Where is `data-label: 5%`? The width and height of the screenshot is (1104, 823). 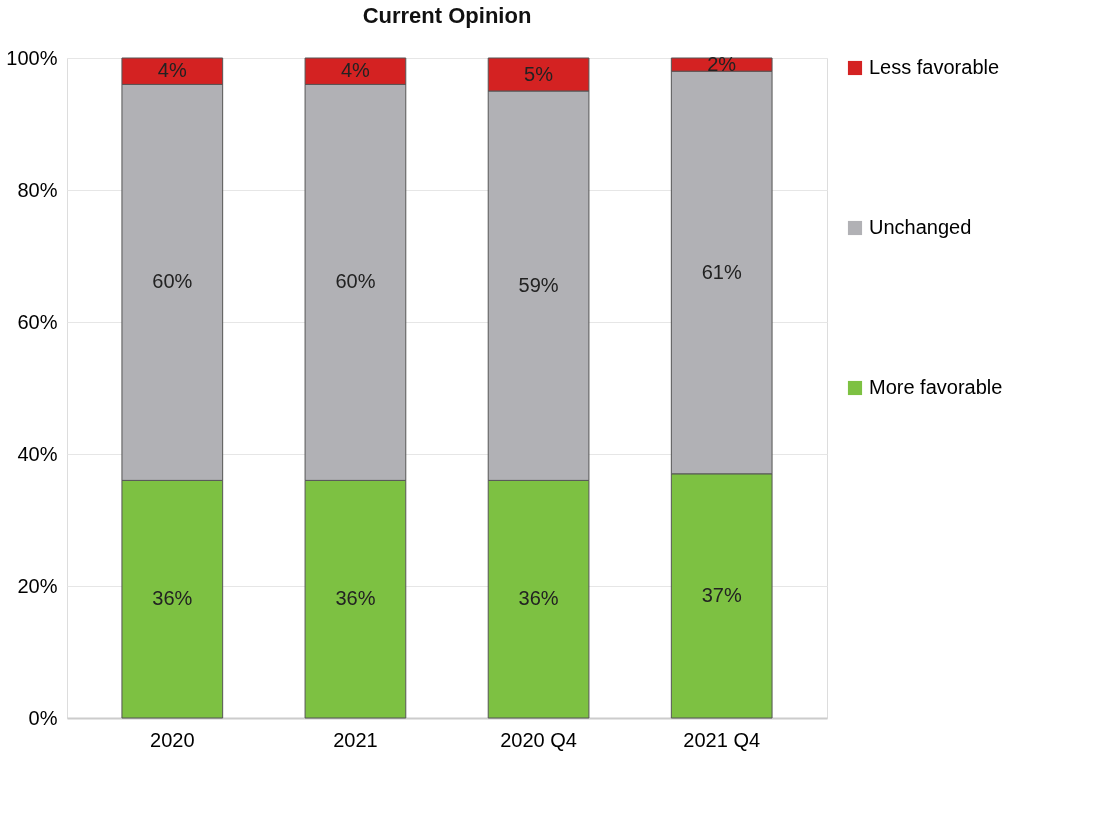 data-label: 5% is located at coordinates (539, 73).